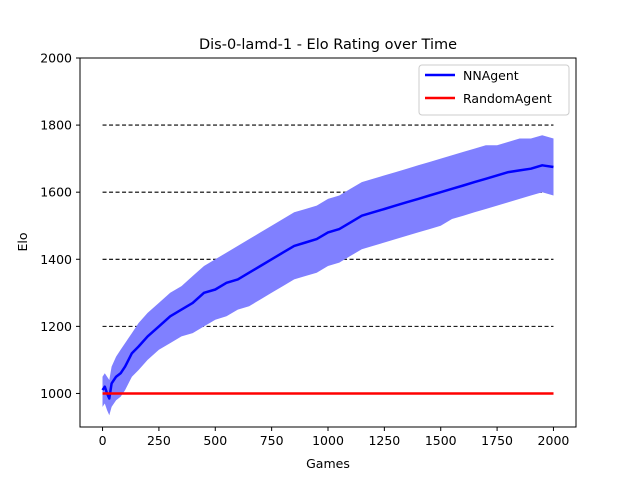 This screenshot has width=640, height=480. I want to click on legend: NNAgent RandomAgent, so click(494, 90).